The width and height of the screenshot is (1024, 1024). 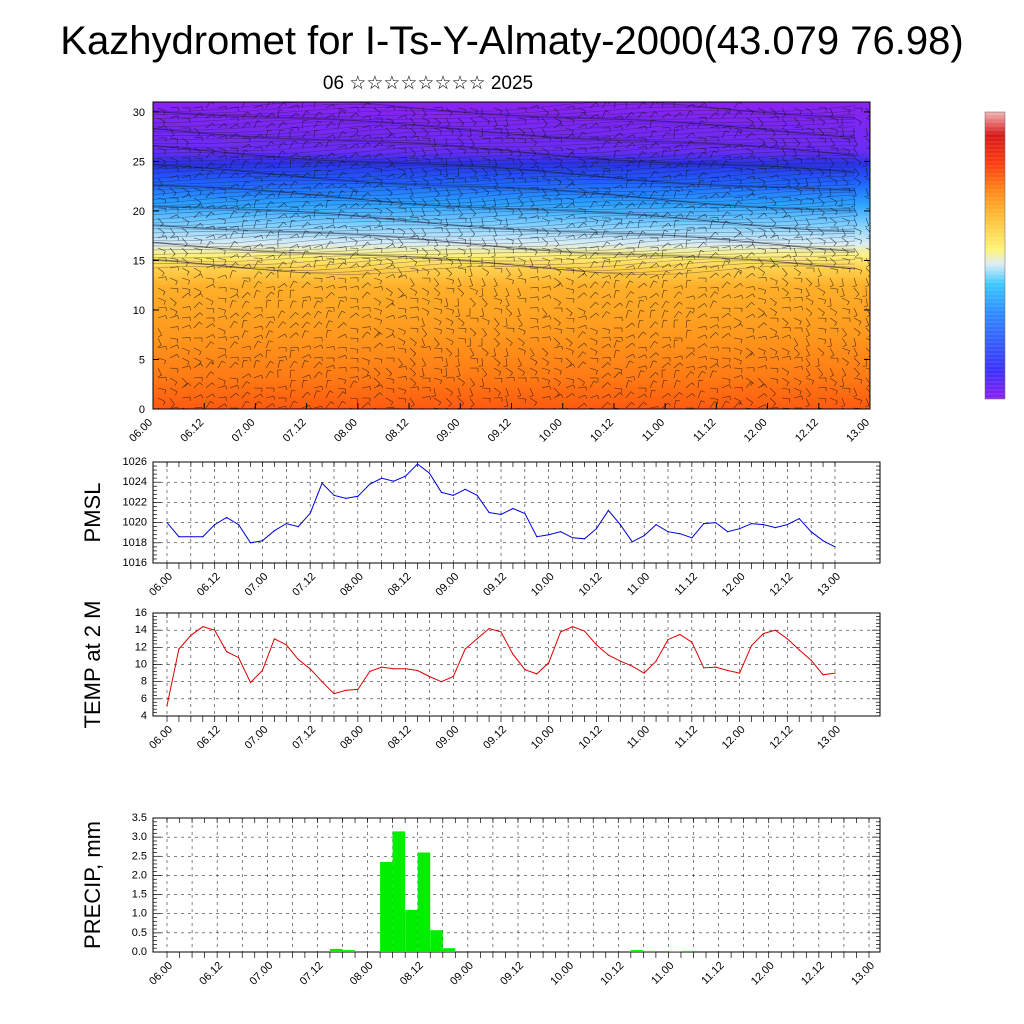 I want to click on contour-line, so click(x=504, y=261).